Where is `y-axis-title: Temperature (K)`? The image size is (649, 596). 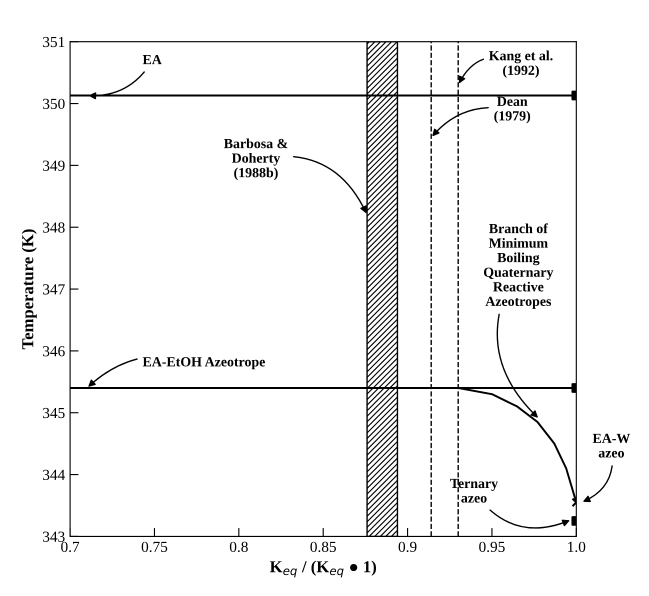 y-axis-title: Temperature (K) is located at coordinates (29, 289).